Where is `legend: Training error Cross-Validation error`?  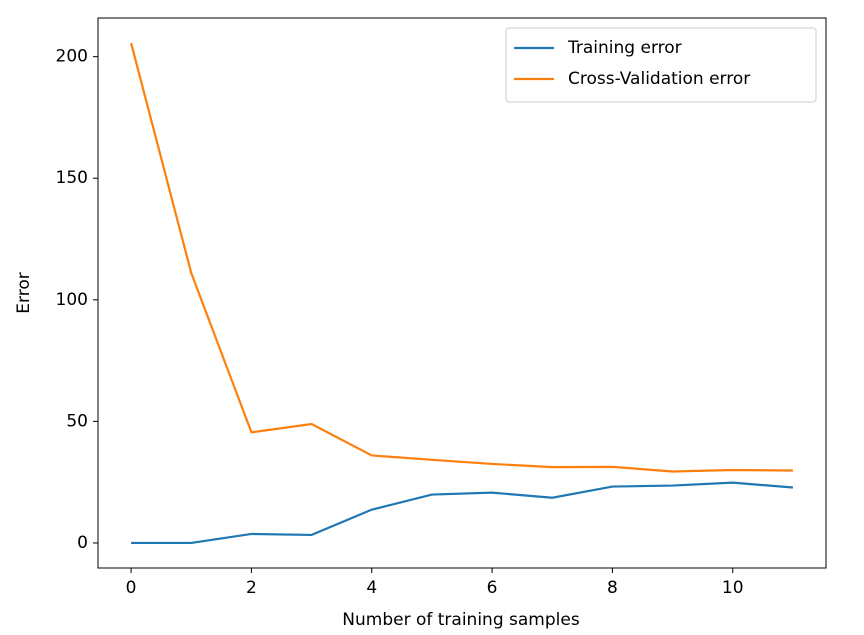 legend: Training error Cross-Validation error is located at coordinates (661, 65).